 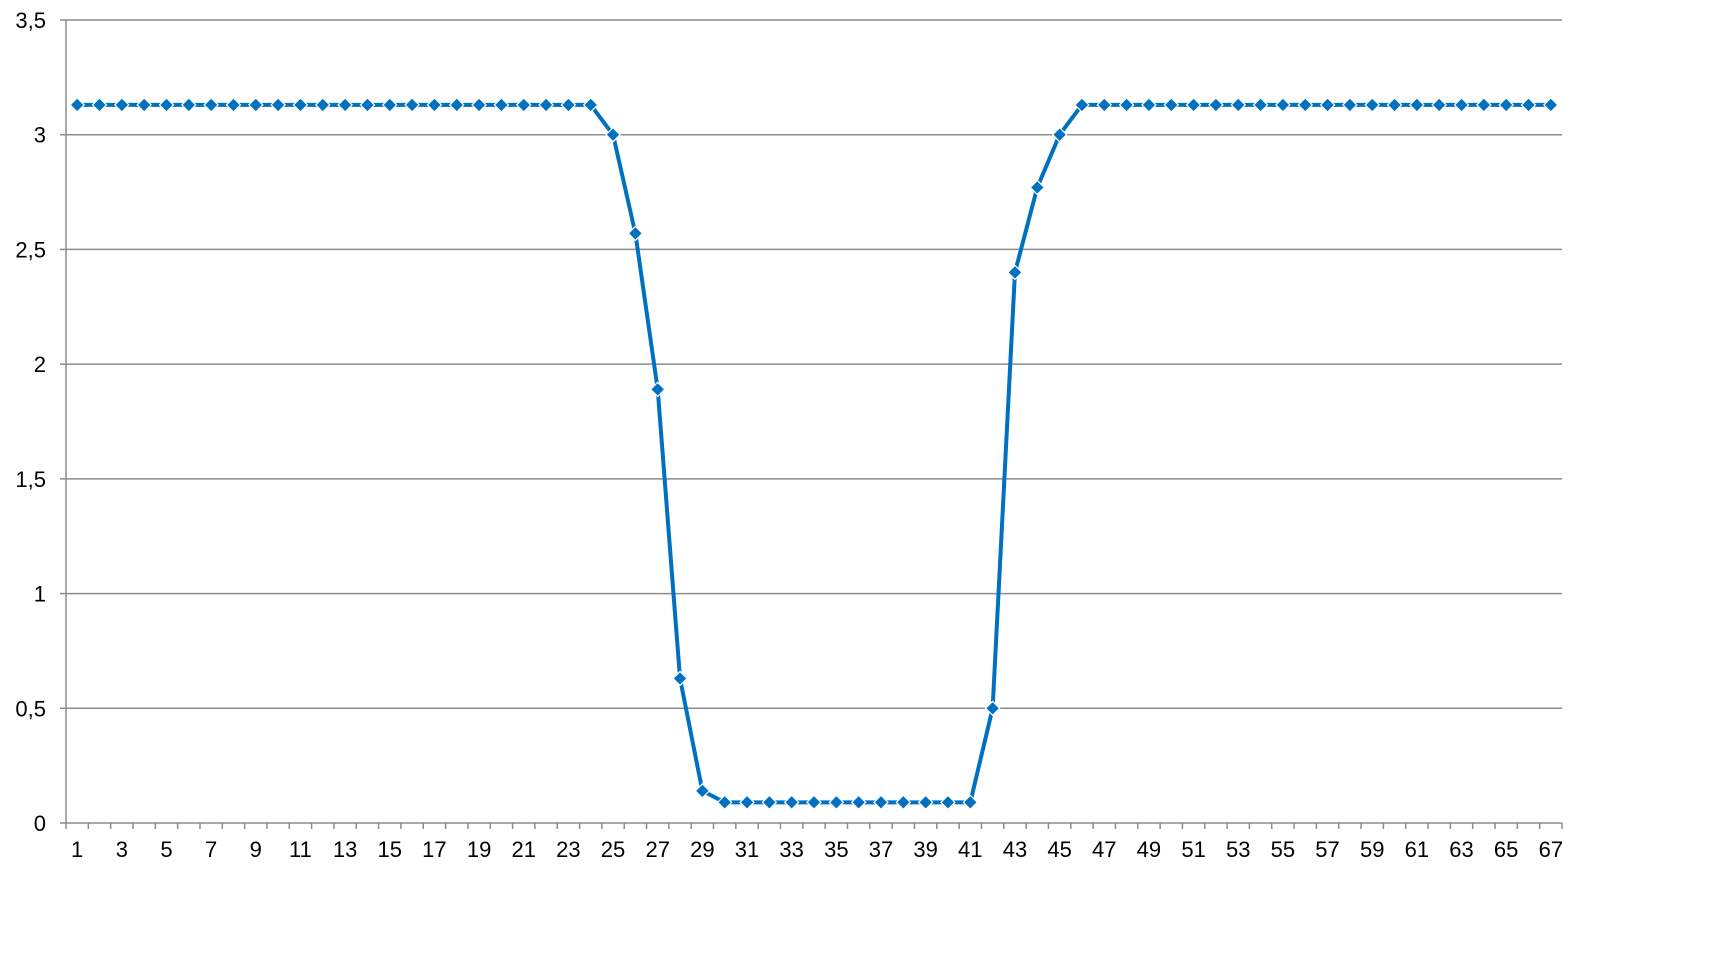 What do you see at coordinates (1238, 849) in the screenshot?
I see `x-tick-label: 53` at bounding box center [1238, 849].